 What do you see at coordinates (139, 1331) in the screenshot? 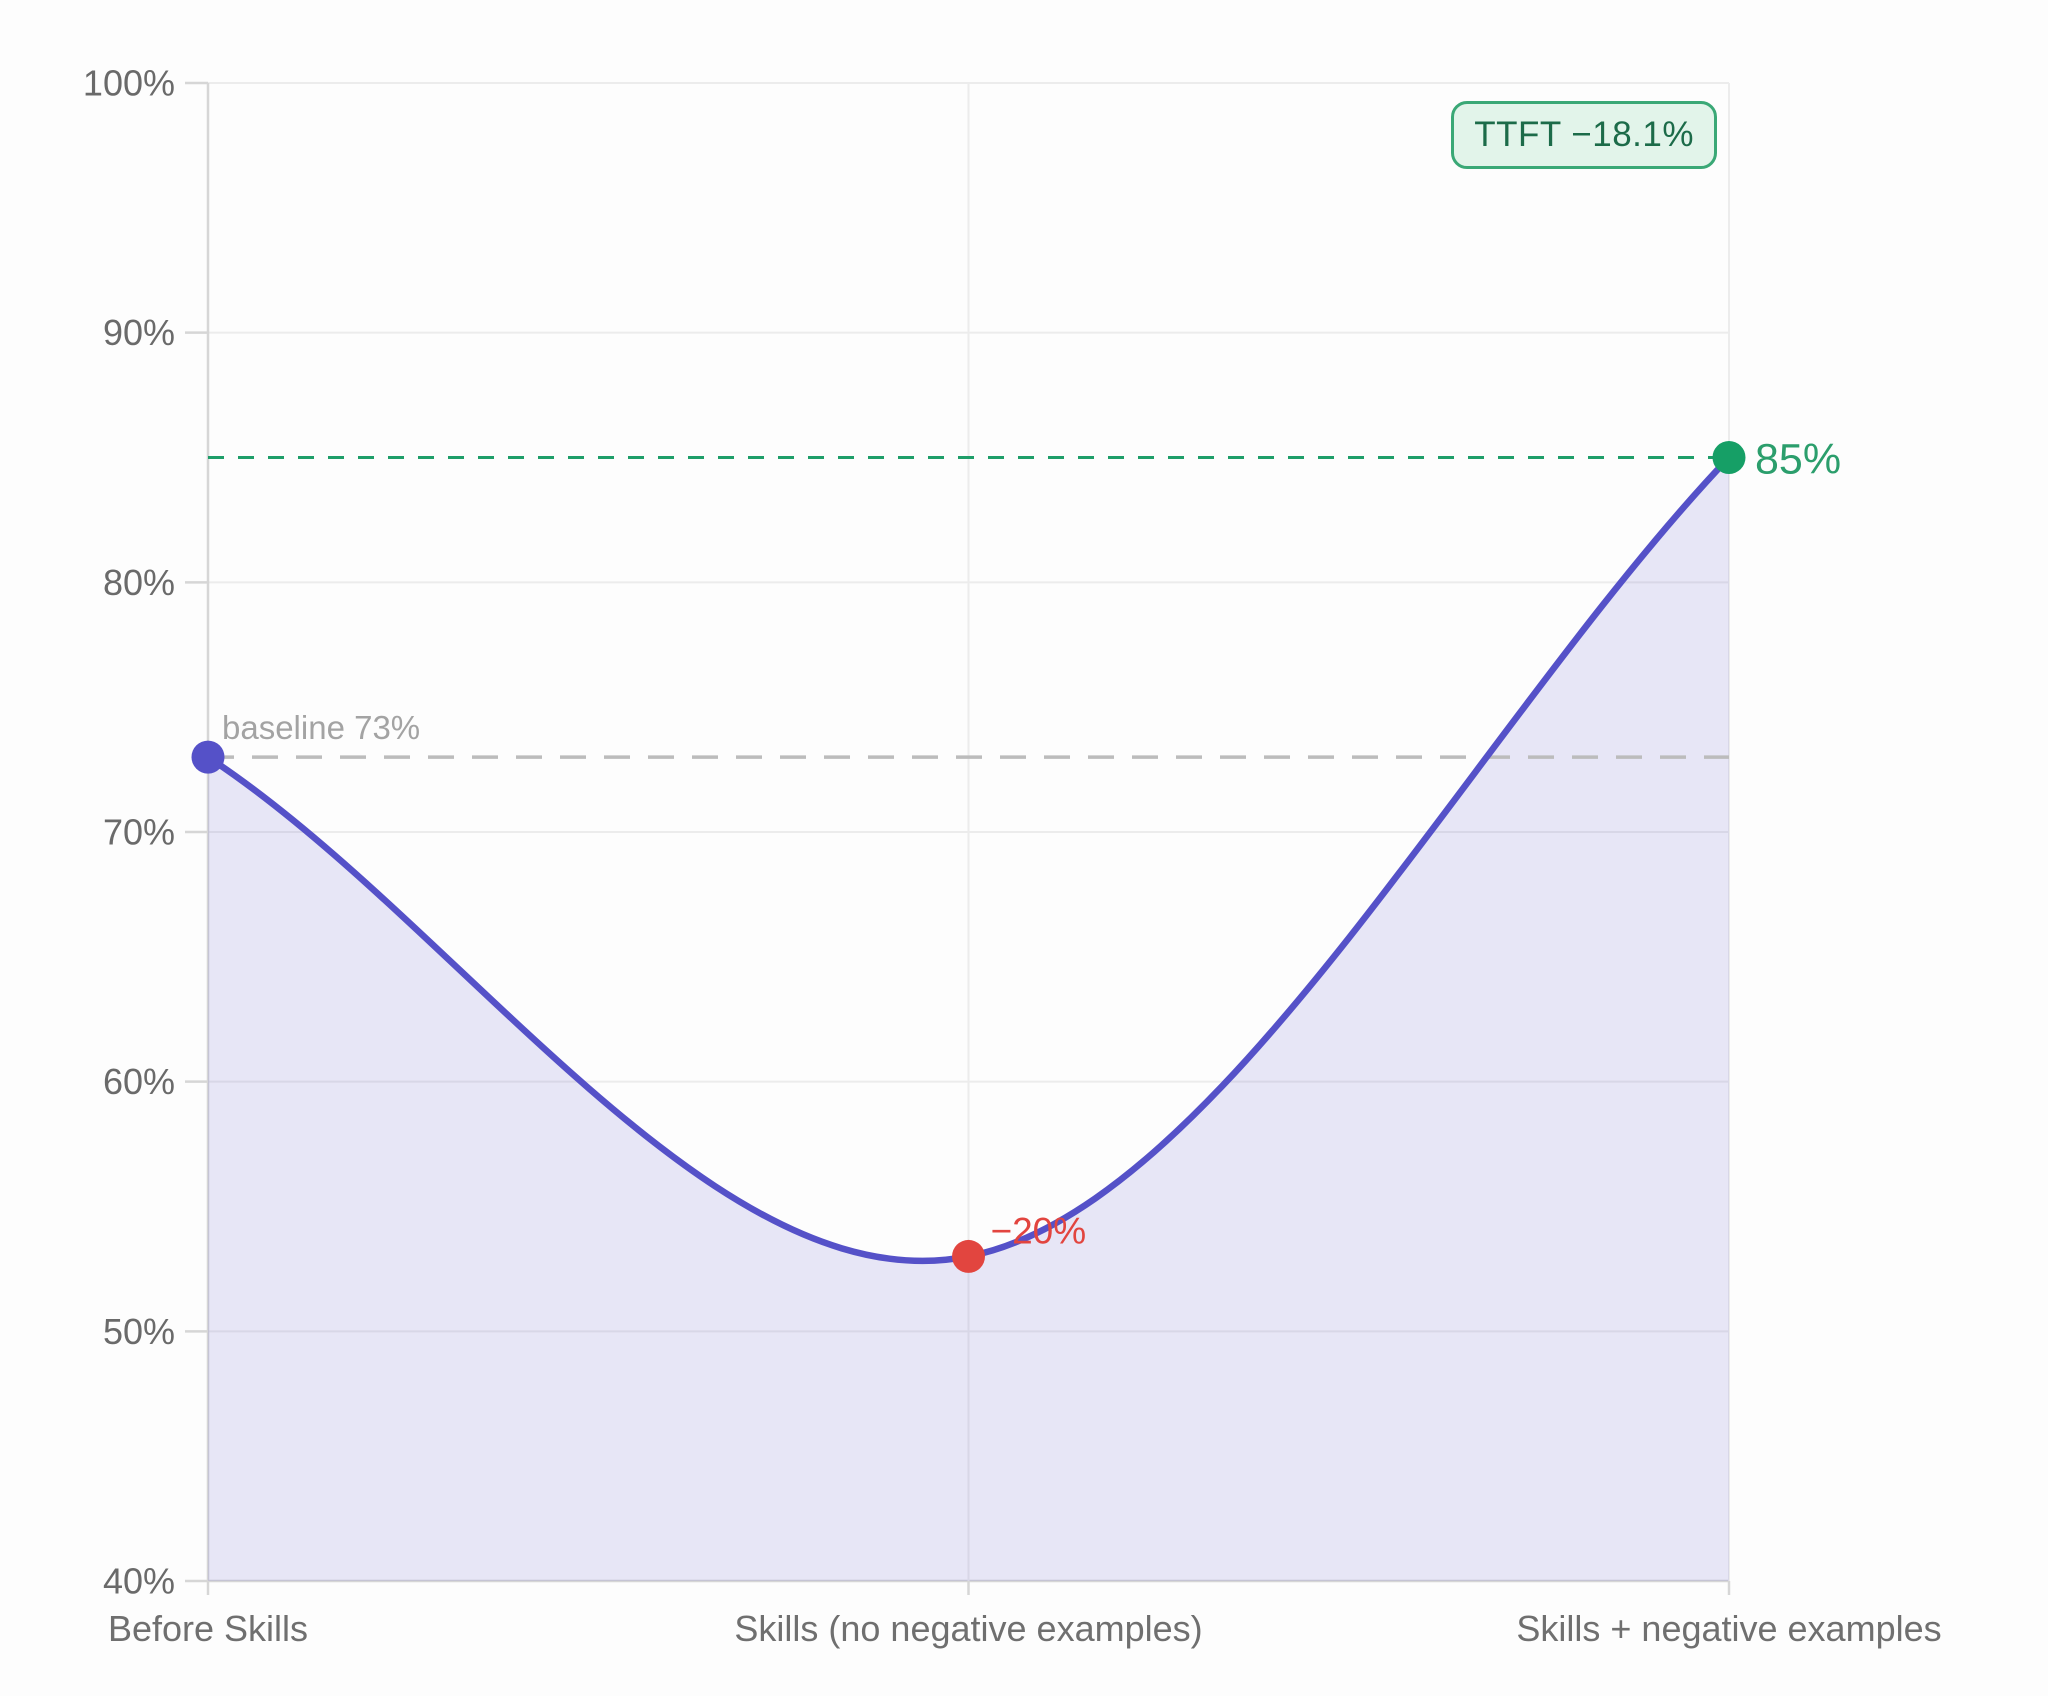
I see `y-axis-label-50: 50%` at bounding box center [139, 1331].